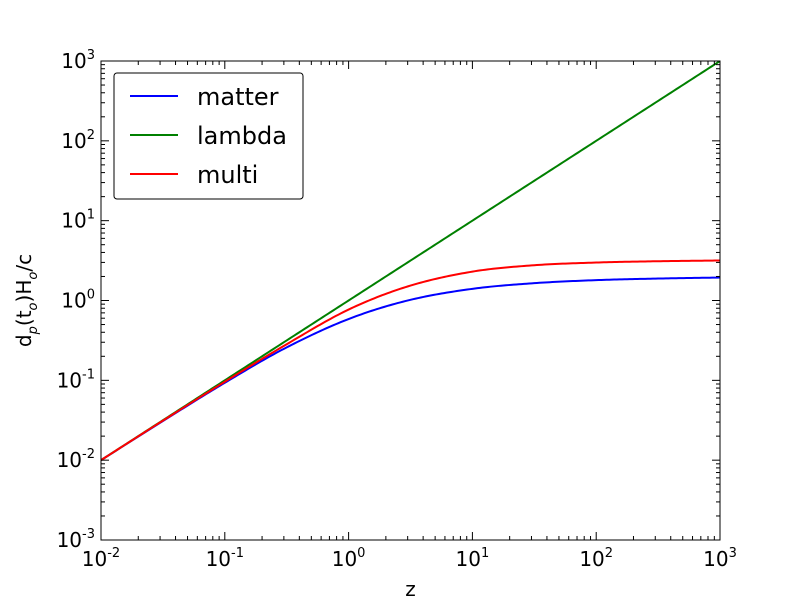  I want to click on y-tick-label: 10⁻³, so click(76, 539).